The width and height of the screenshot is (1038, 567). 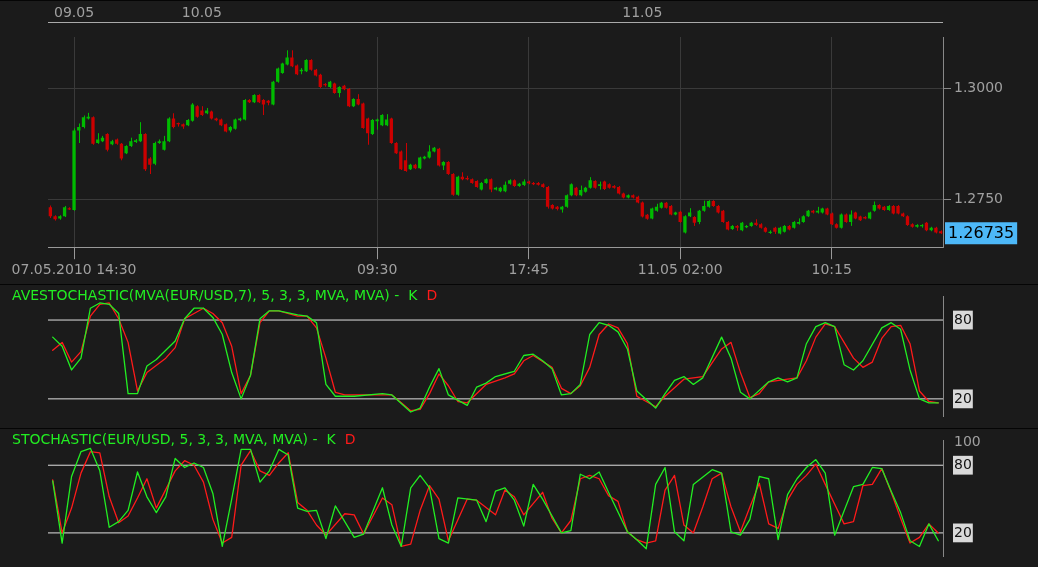 What do you see at coordinates (74, 12) in the screenshot?
I see `text: 09.05` at bounding box center [74, 12].